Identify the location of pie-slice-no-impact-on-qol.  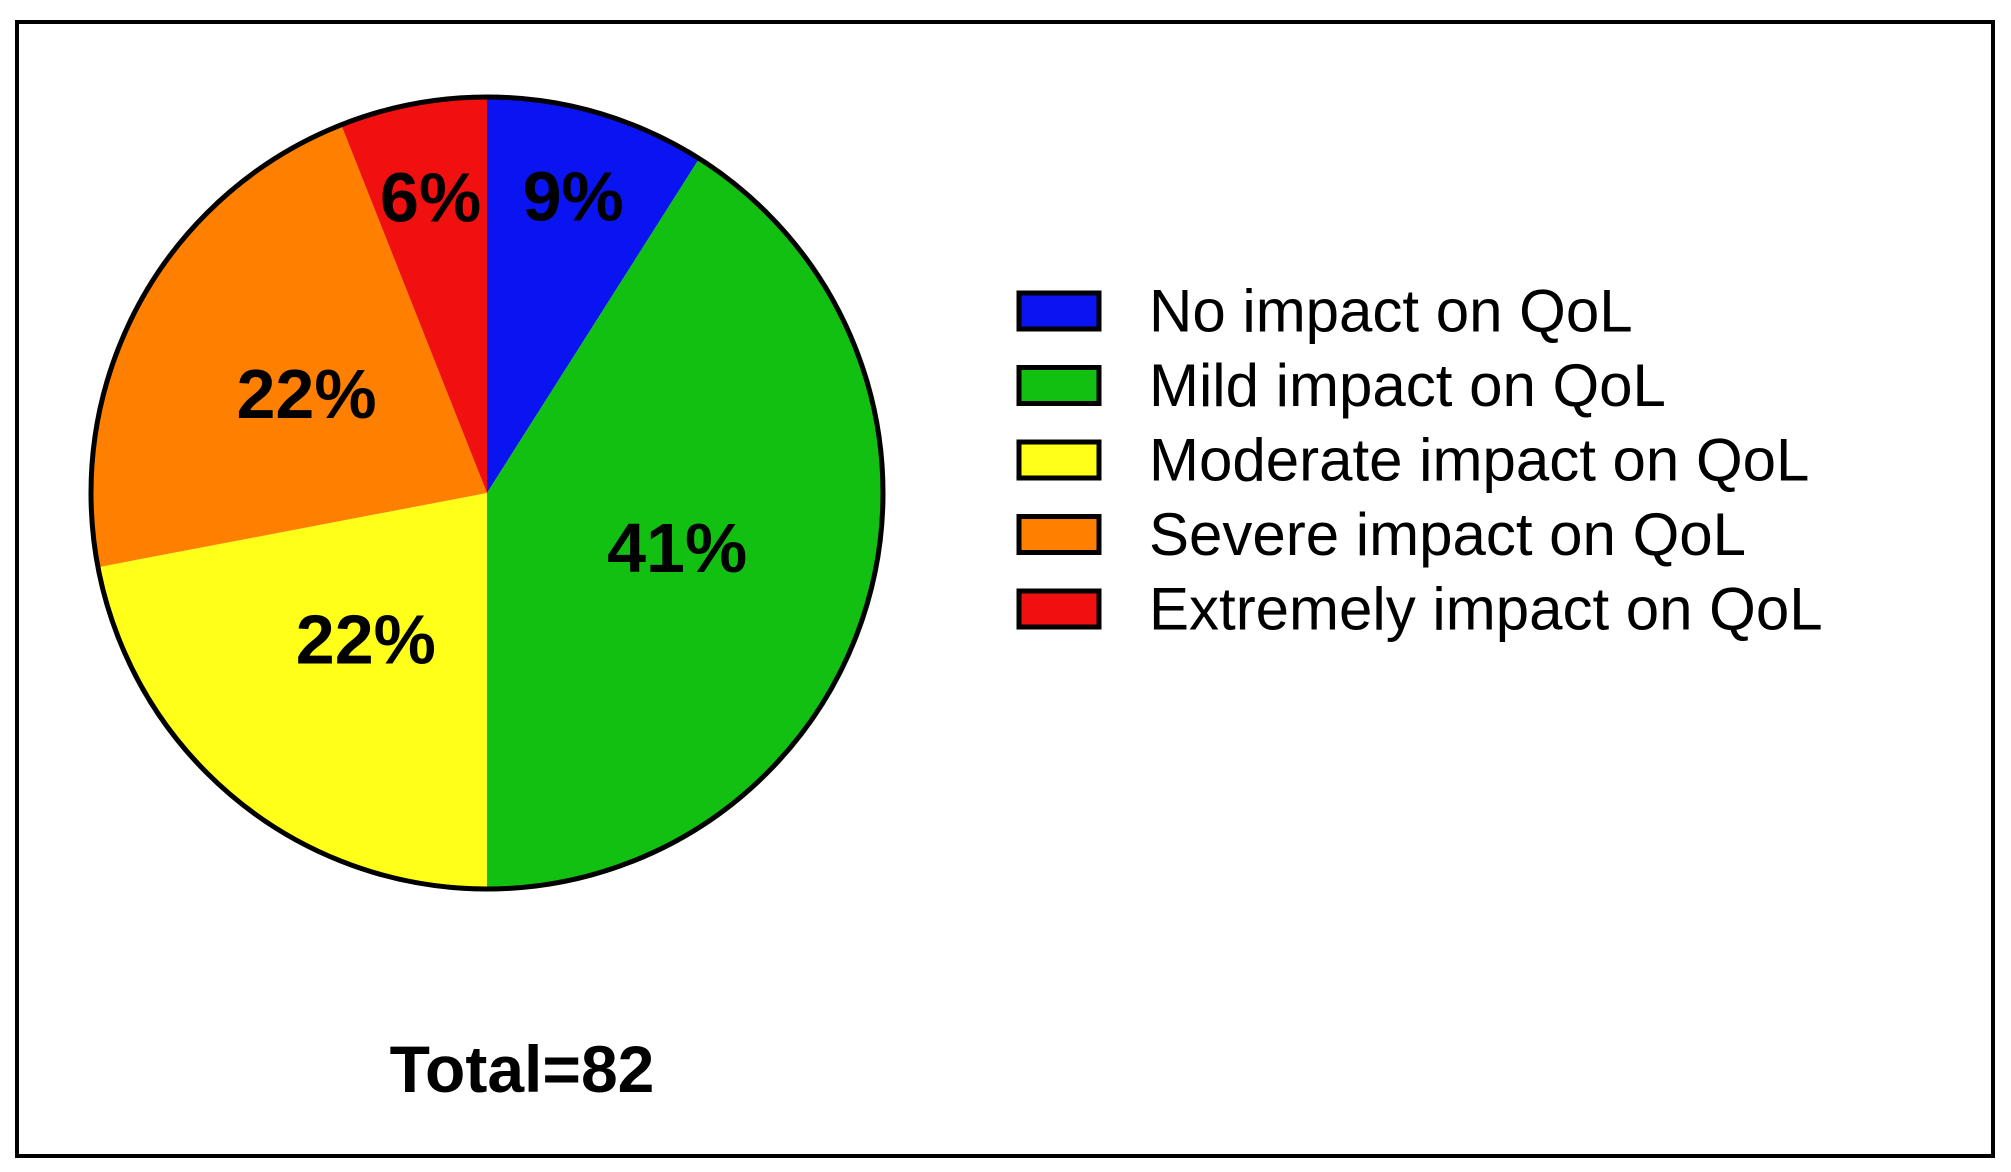
(593, 295).